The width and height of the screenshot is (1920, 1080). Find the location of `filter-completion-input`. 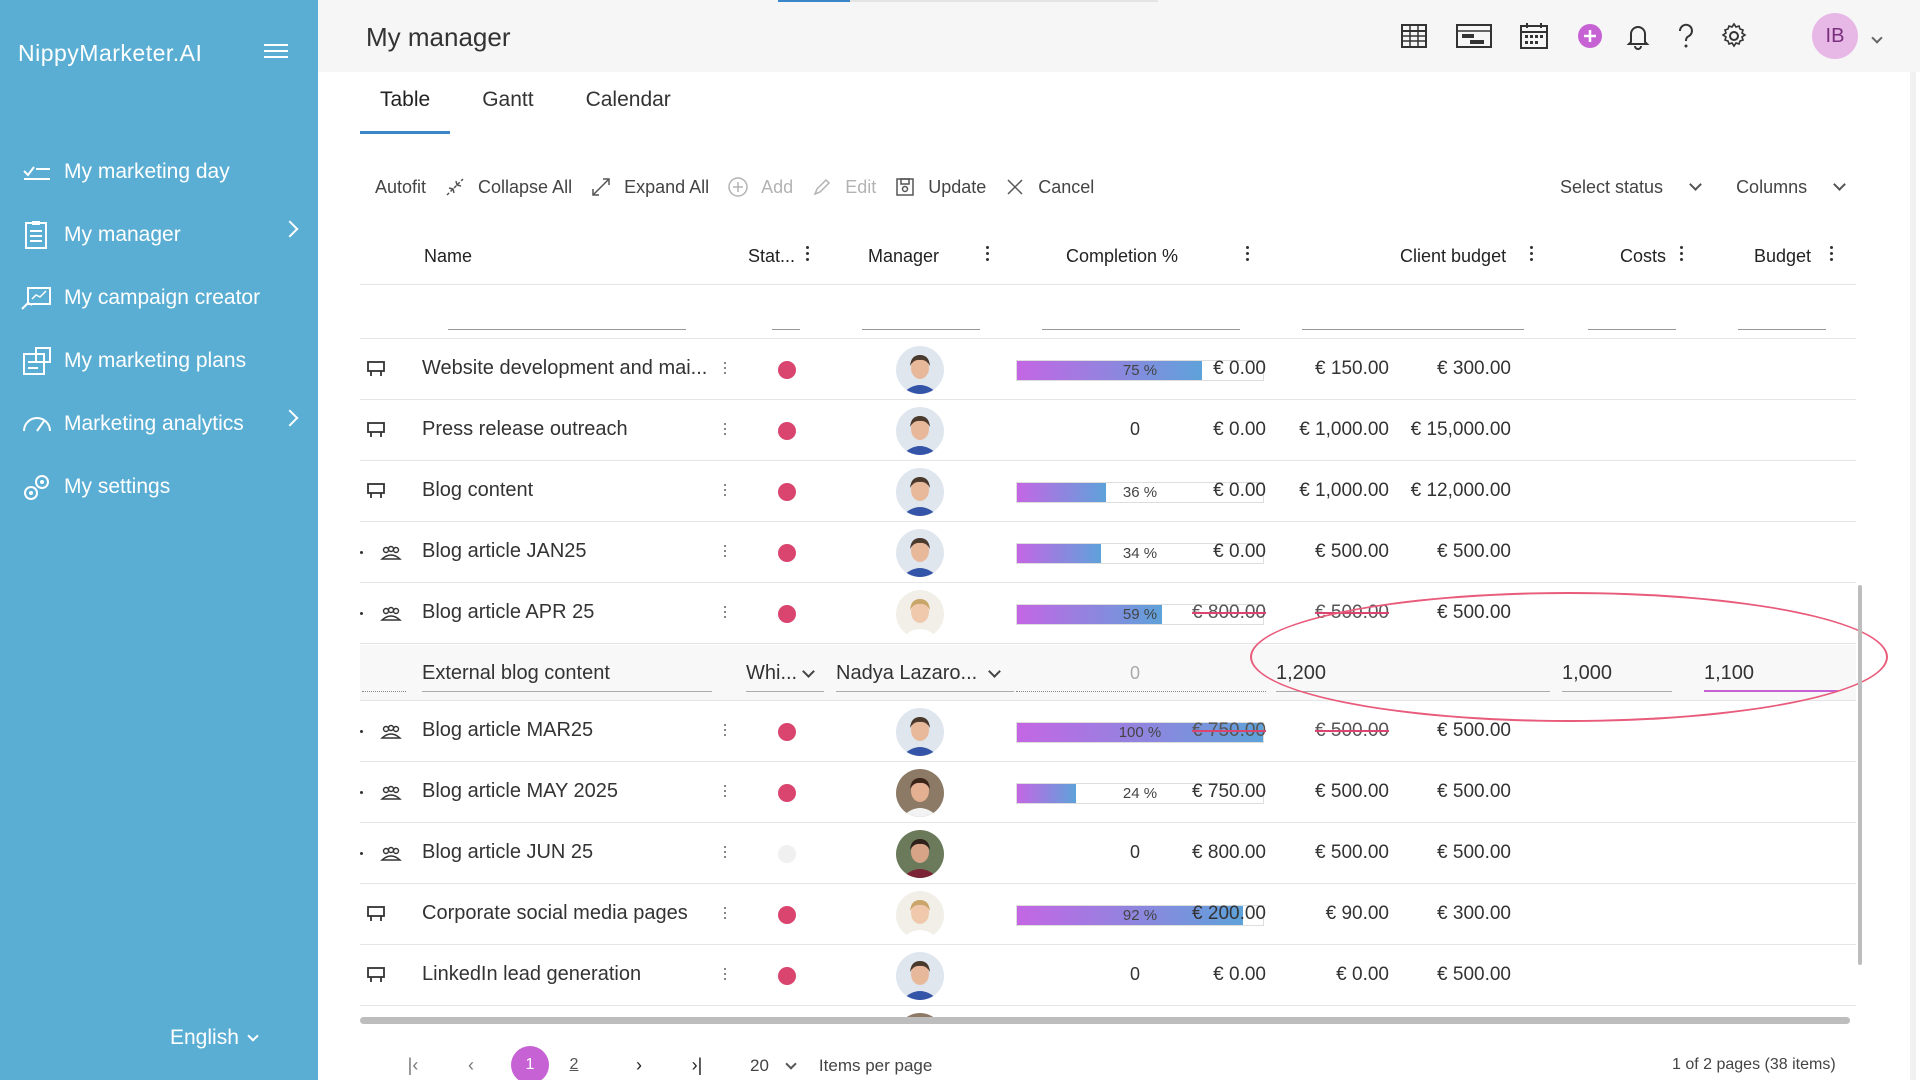

filter-completion-input is located at coordinates (1141, 329).